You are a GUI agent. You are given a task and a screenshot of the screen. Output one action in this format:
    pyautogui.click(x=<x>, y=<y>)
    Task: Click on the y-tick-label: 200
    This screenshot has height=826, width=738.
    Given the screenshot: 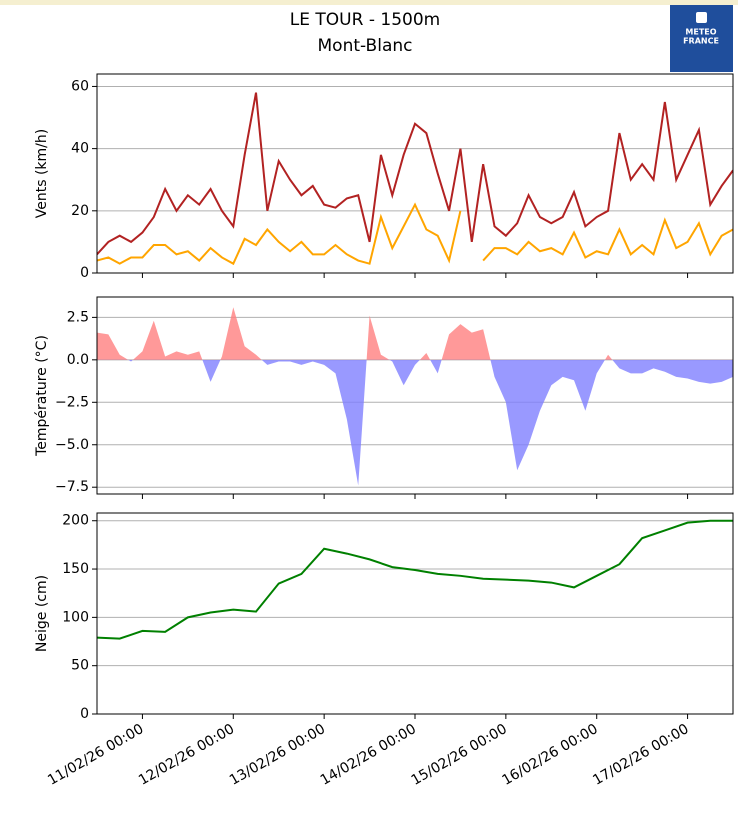 What is the action you would take?
    pyautogui.click(x=75, y=521)
    